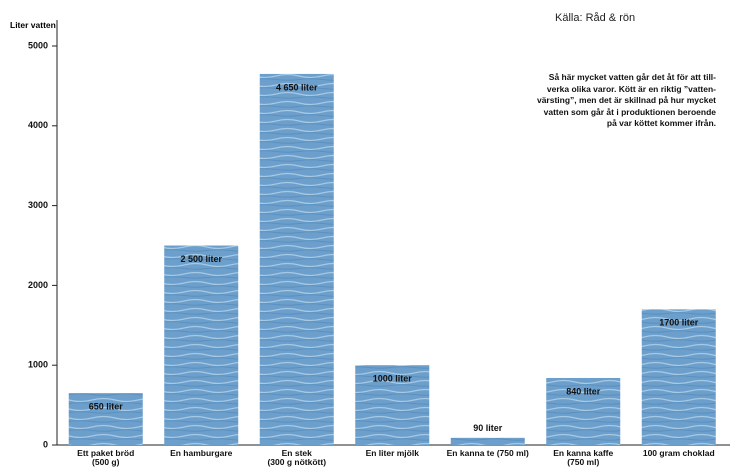 The width and height of the screenshot is (734, 468). Describe the element at coordinates (583, 391) in the screenshot. I see `value-label: 840 liter` at that location.